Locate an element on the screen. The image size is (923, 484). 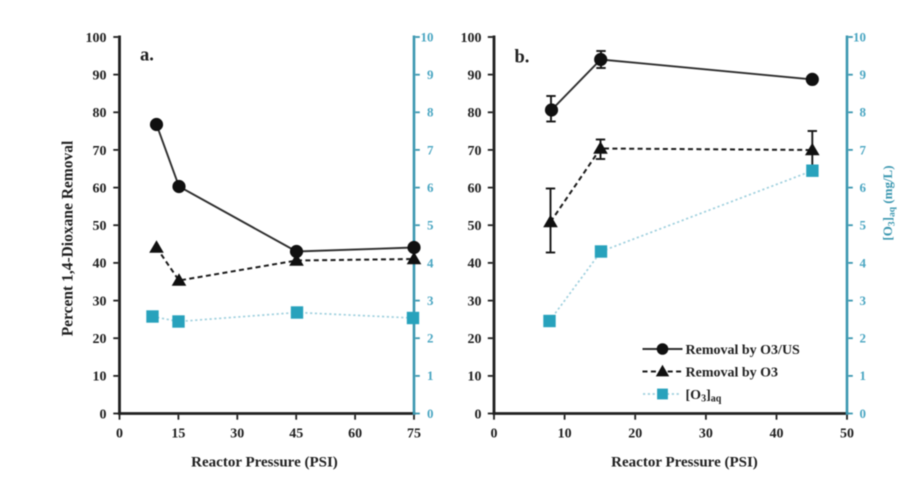
svg-text: 15 is located at coordinates (178, 434).